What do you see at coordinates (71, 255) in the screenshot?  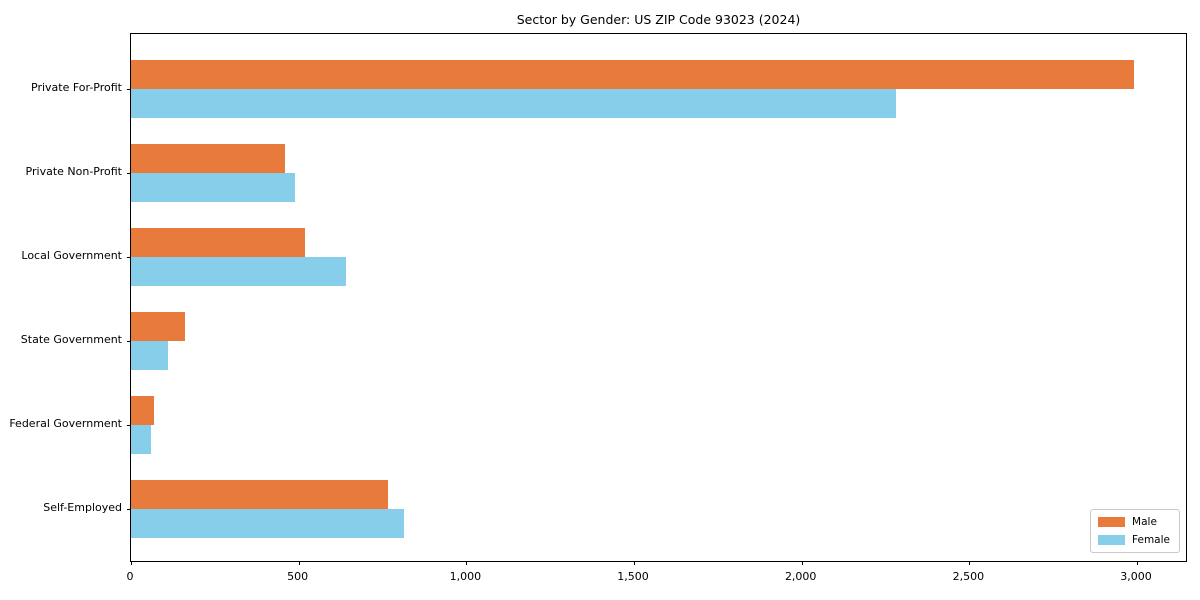 I see `y-axis-label-local-government: Local Government` at bounding box center [71, 255].